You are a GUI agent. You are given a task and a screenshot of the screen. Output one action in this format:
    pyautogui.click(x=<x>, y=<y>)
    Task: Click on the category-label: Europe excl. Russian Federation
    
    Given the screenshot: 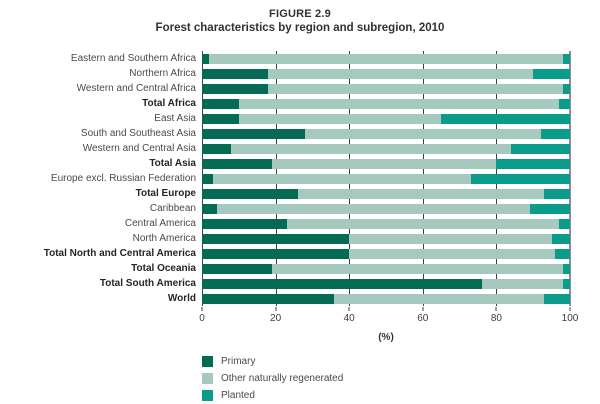 What is the action you would take?
    pyautogui.click(x=123, y=178)
    